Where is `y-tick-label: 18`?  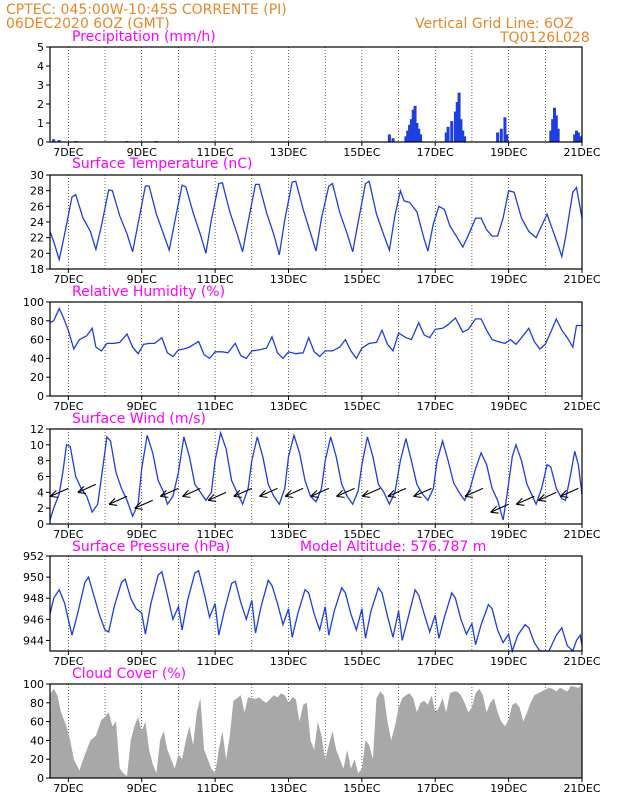 y-tick-label: 18 is located at coordinates (37, 269).